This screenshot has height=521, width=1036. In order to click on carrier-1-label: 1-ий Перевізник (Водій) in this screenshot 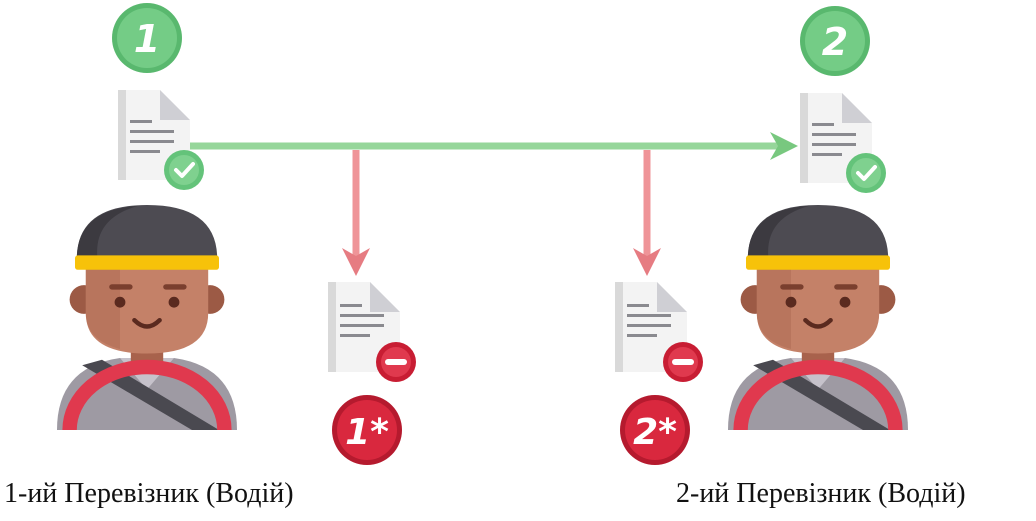, I will do `click(149, 493)`.